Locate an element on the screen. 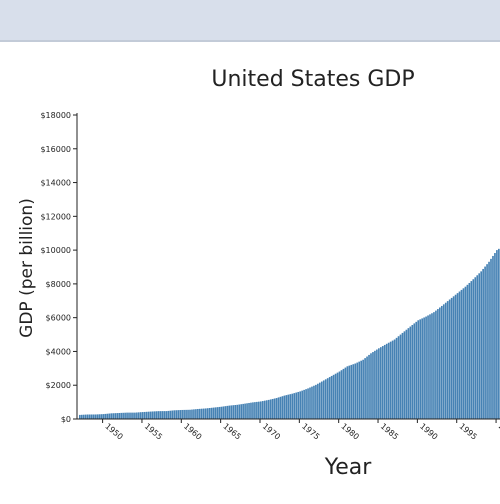 The width and height of the screenshot is (500, 504). bar-1959-q3 is located at coordinates (178, 414).